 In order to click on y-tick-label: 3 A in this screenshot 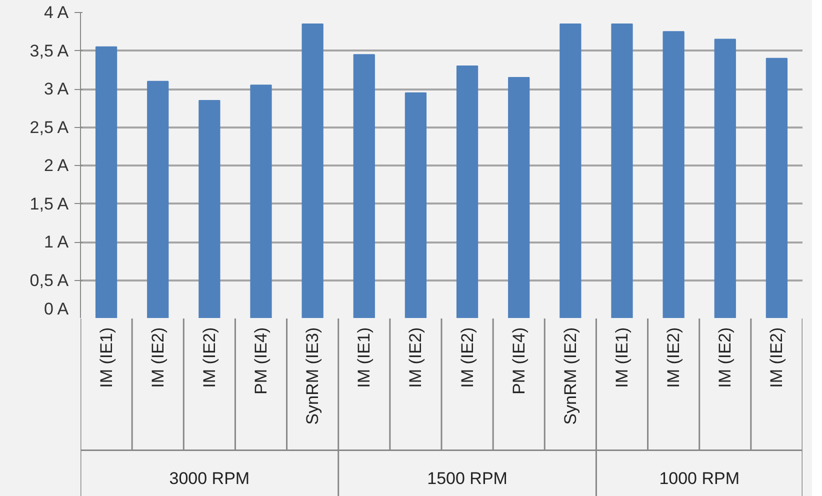, I will do `click(57, 89)`.